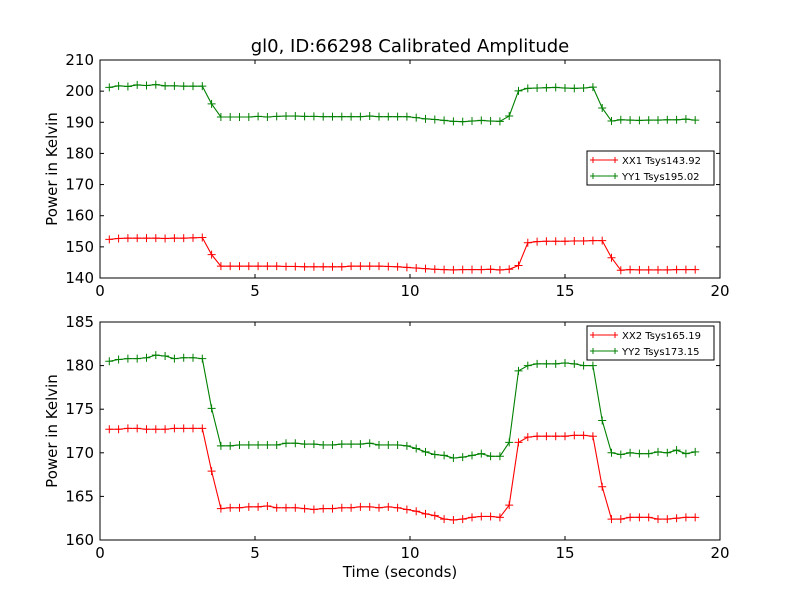 This screenshot has height=600, width=800. Describe the element at coordinates (79, 496) in the screenshot. I see `y-tick-label: 165` at that location.